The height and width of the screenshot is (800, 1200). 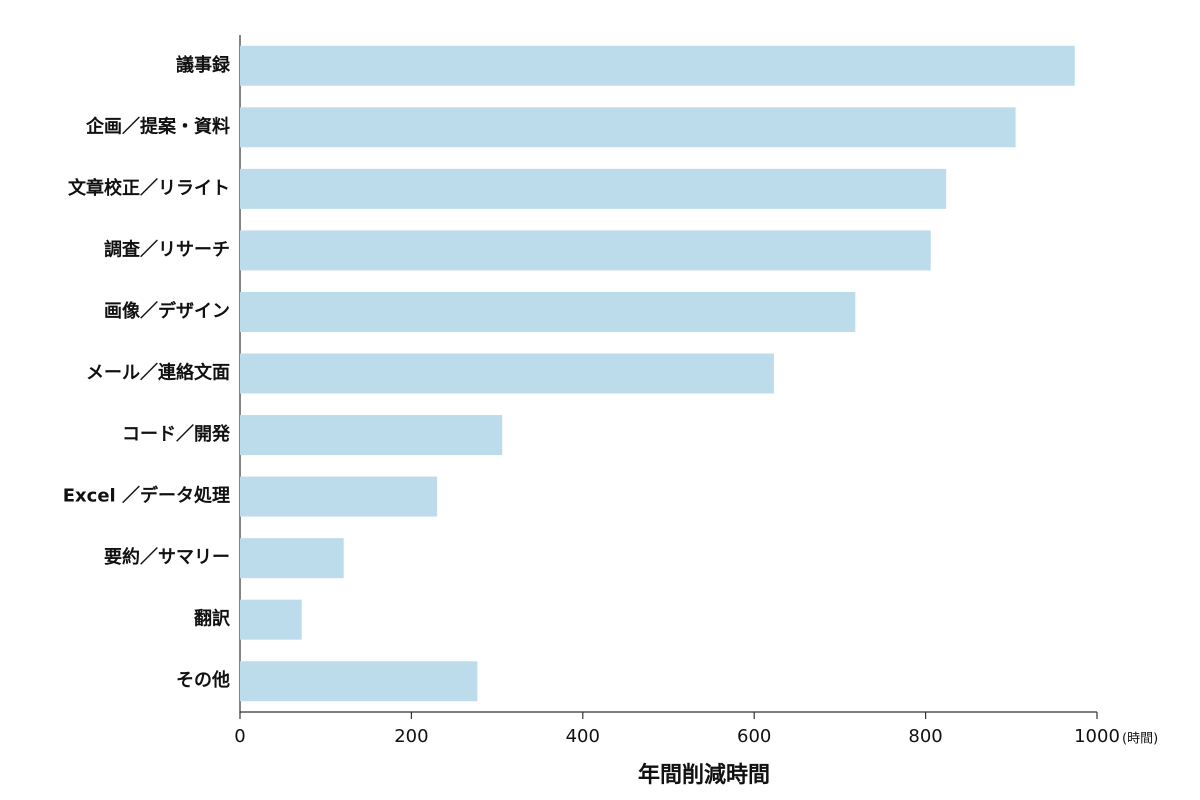 I want to click on y-tick-label: その他, so click(x=203, y=680).